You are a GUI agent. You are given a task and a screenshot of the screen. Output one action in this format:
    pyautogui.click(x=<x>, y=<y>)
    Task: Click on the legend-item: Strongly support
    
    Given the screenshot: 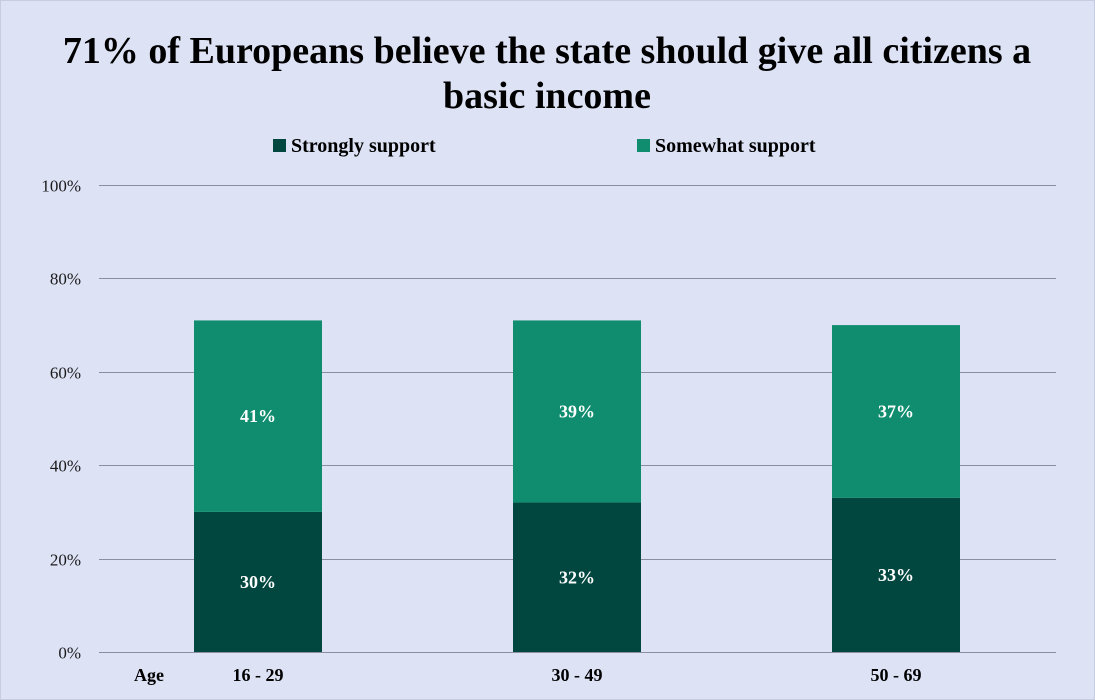 What is the action you would take?
    pyautogui.click(x=354, y=146)
    